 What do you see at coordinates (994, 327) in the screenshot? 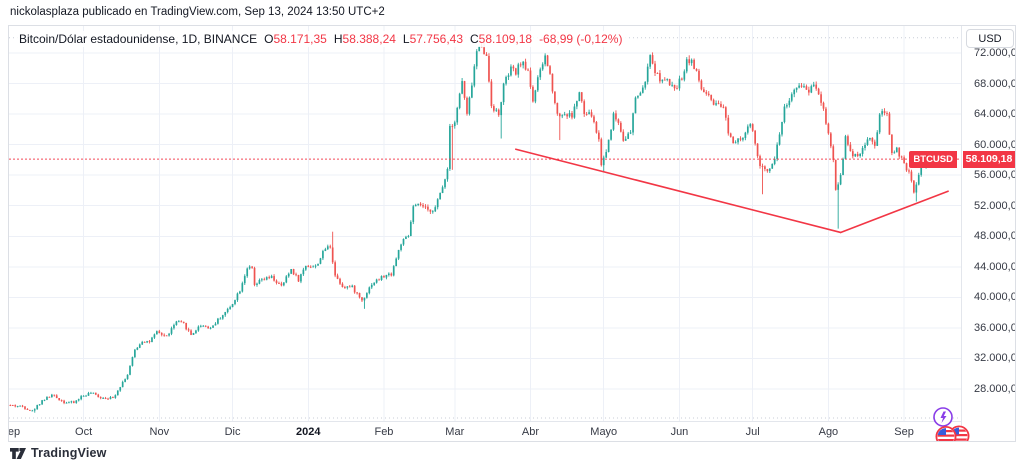
I see `price-tick-label: 36.000,00` at bounding box center [994, 327].